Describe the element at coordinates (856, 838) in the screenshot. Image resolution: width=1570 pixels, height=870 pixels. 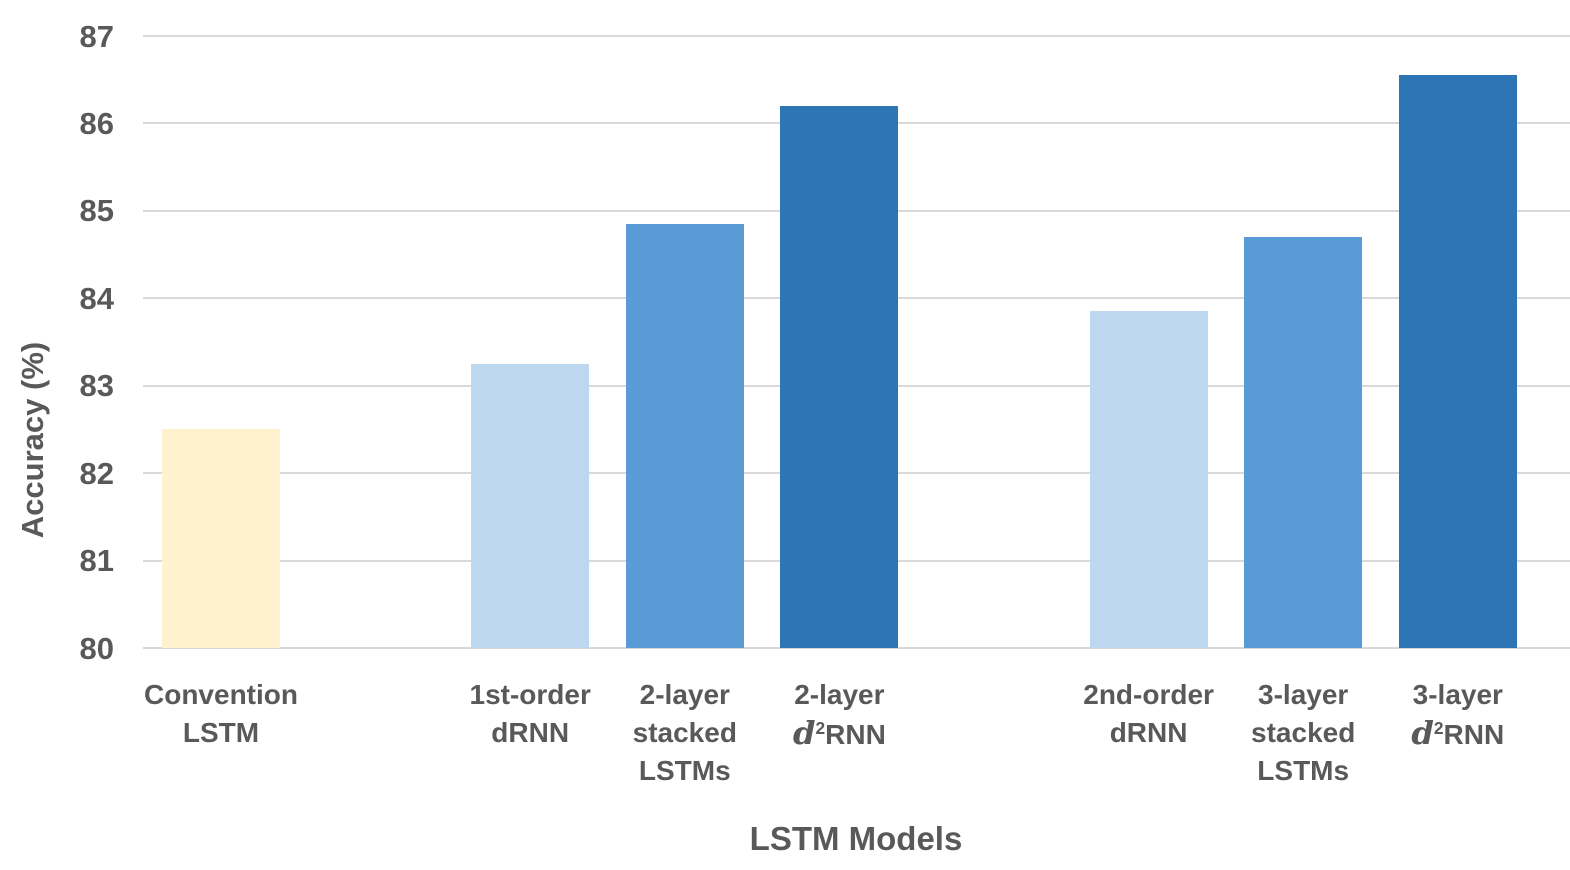
I see `x-axis-title: LSTM Models` at that location.